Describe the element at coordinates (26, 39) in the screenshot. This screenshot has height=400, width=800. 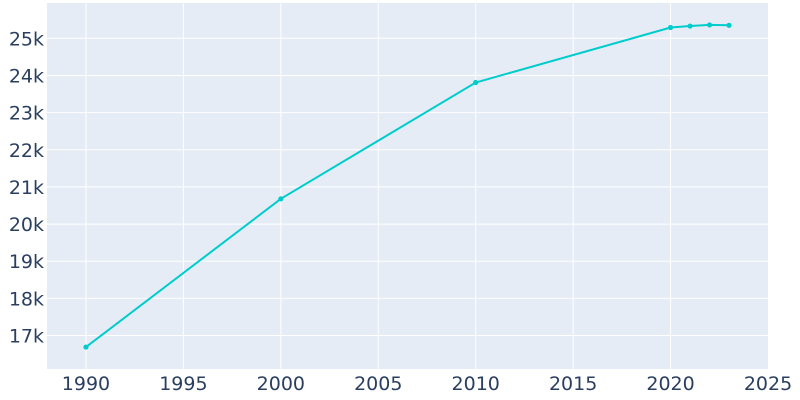
I see `y-tick-label: 25k` at that location.